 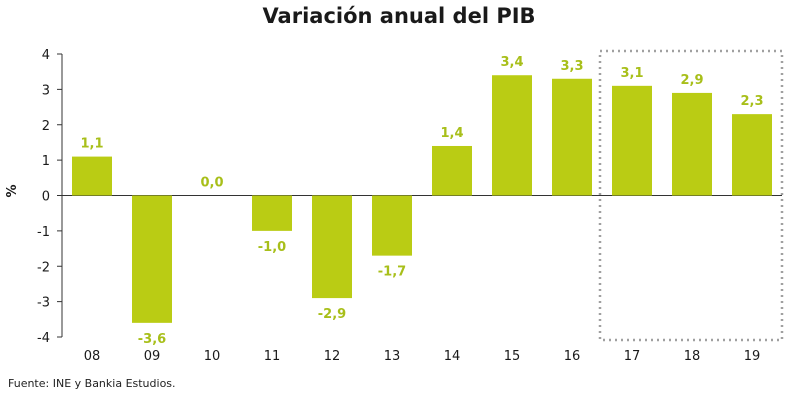 I want to click on y-tick-label: 0, so click(x=46, y=197).